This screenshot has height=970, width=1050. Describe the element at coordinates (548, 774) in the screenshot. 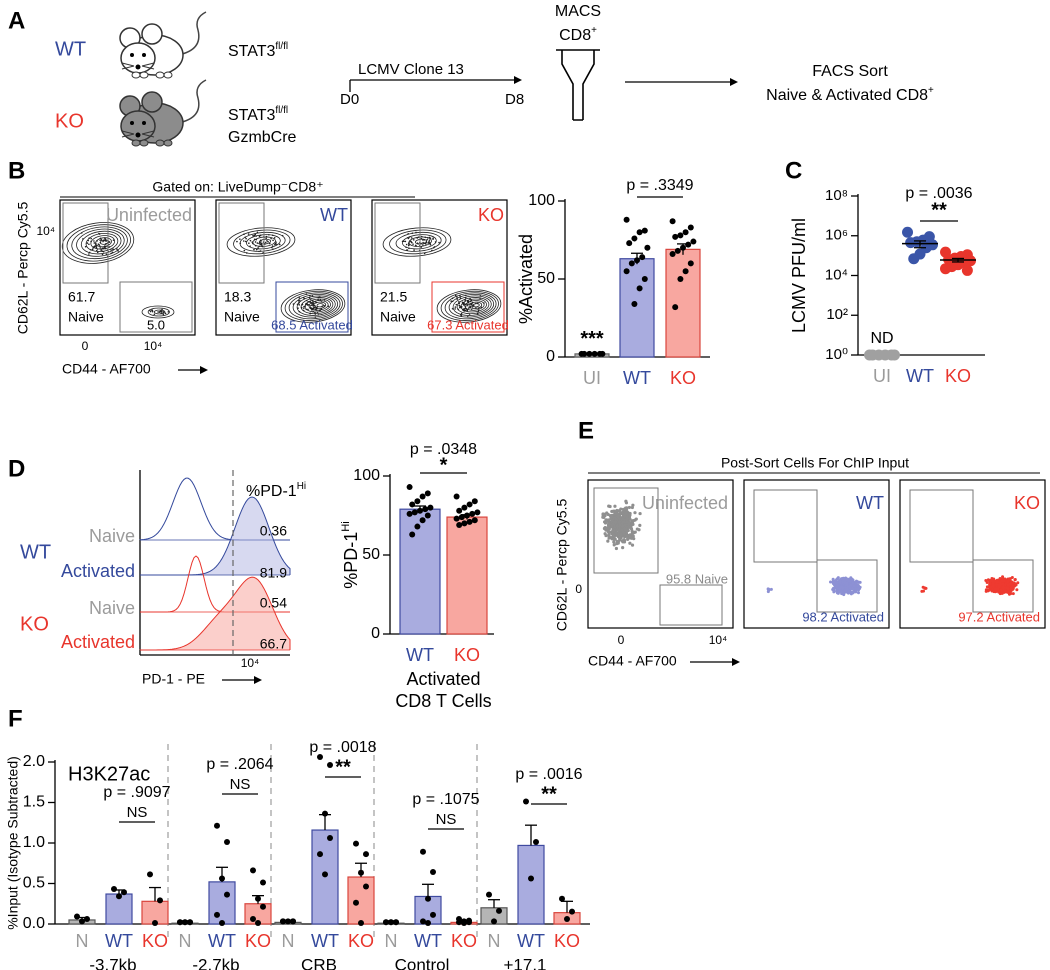

I see `p-value: p = .0016` at that location.